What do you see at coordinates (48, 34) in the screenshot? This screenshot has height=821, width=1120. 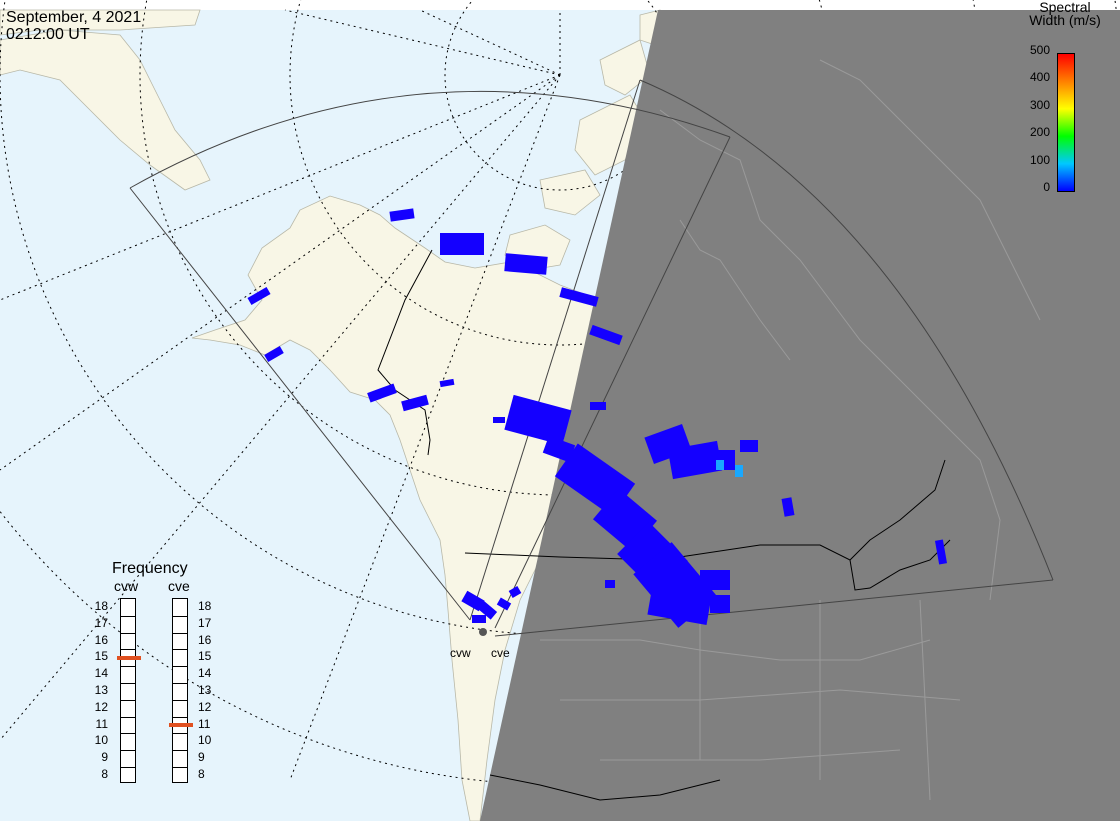 I see `time-label: 0212:00 UT` at bounding box center [48, 34].